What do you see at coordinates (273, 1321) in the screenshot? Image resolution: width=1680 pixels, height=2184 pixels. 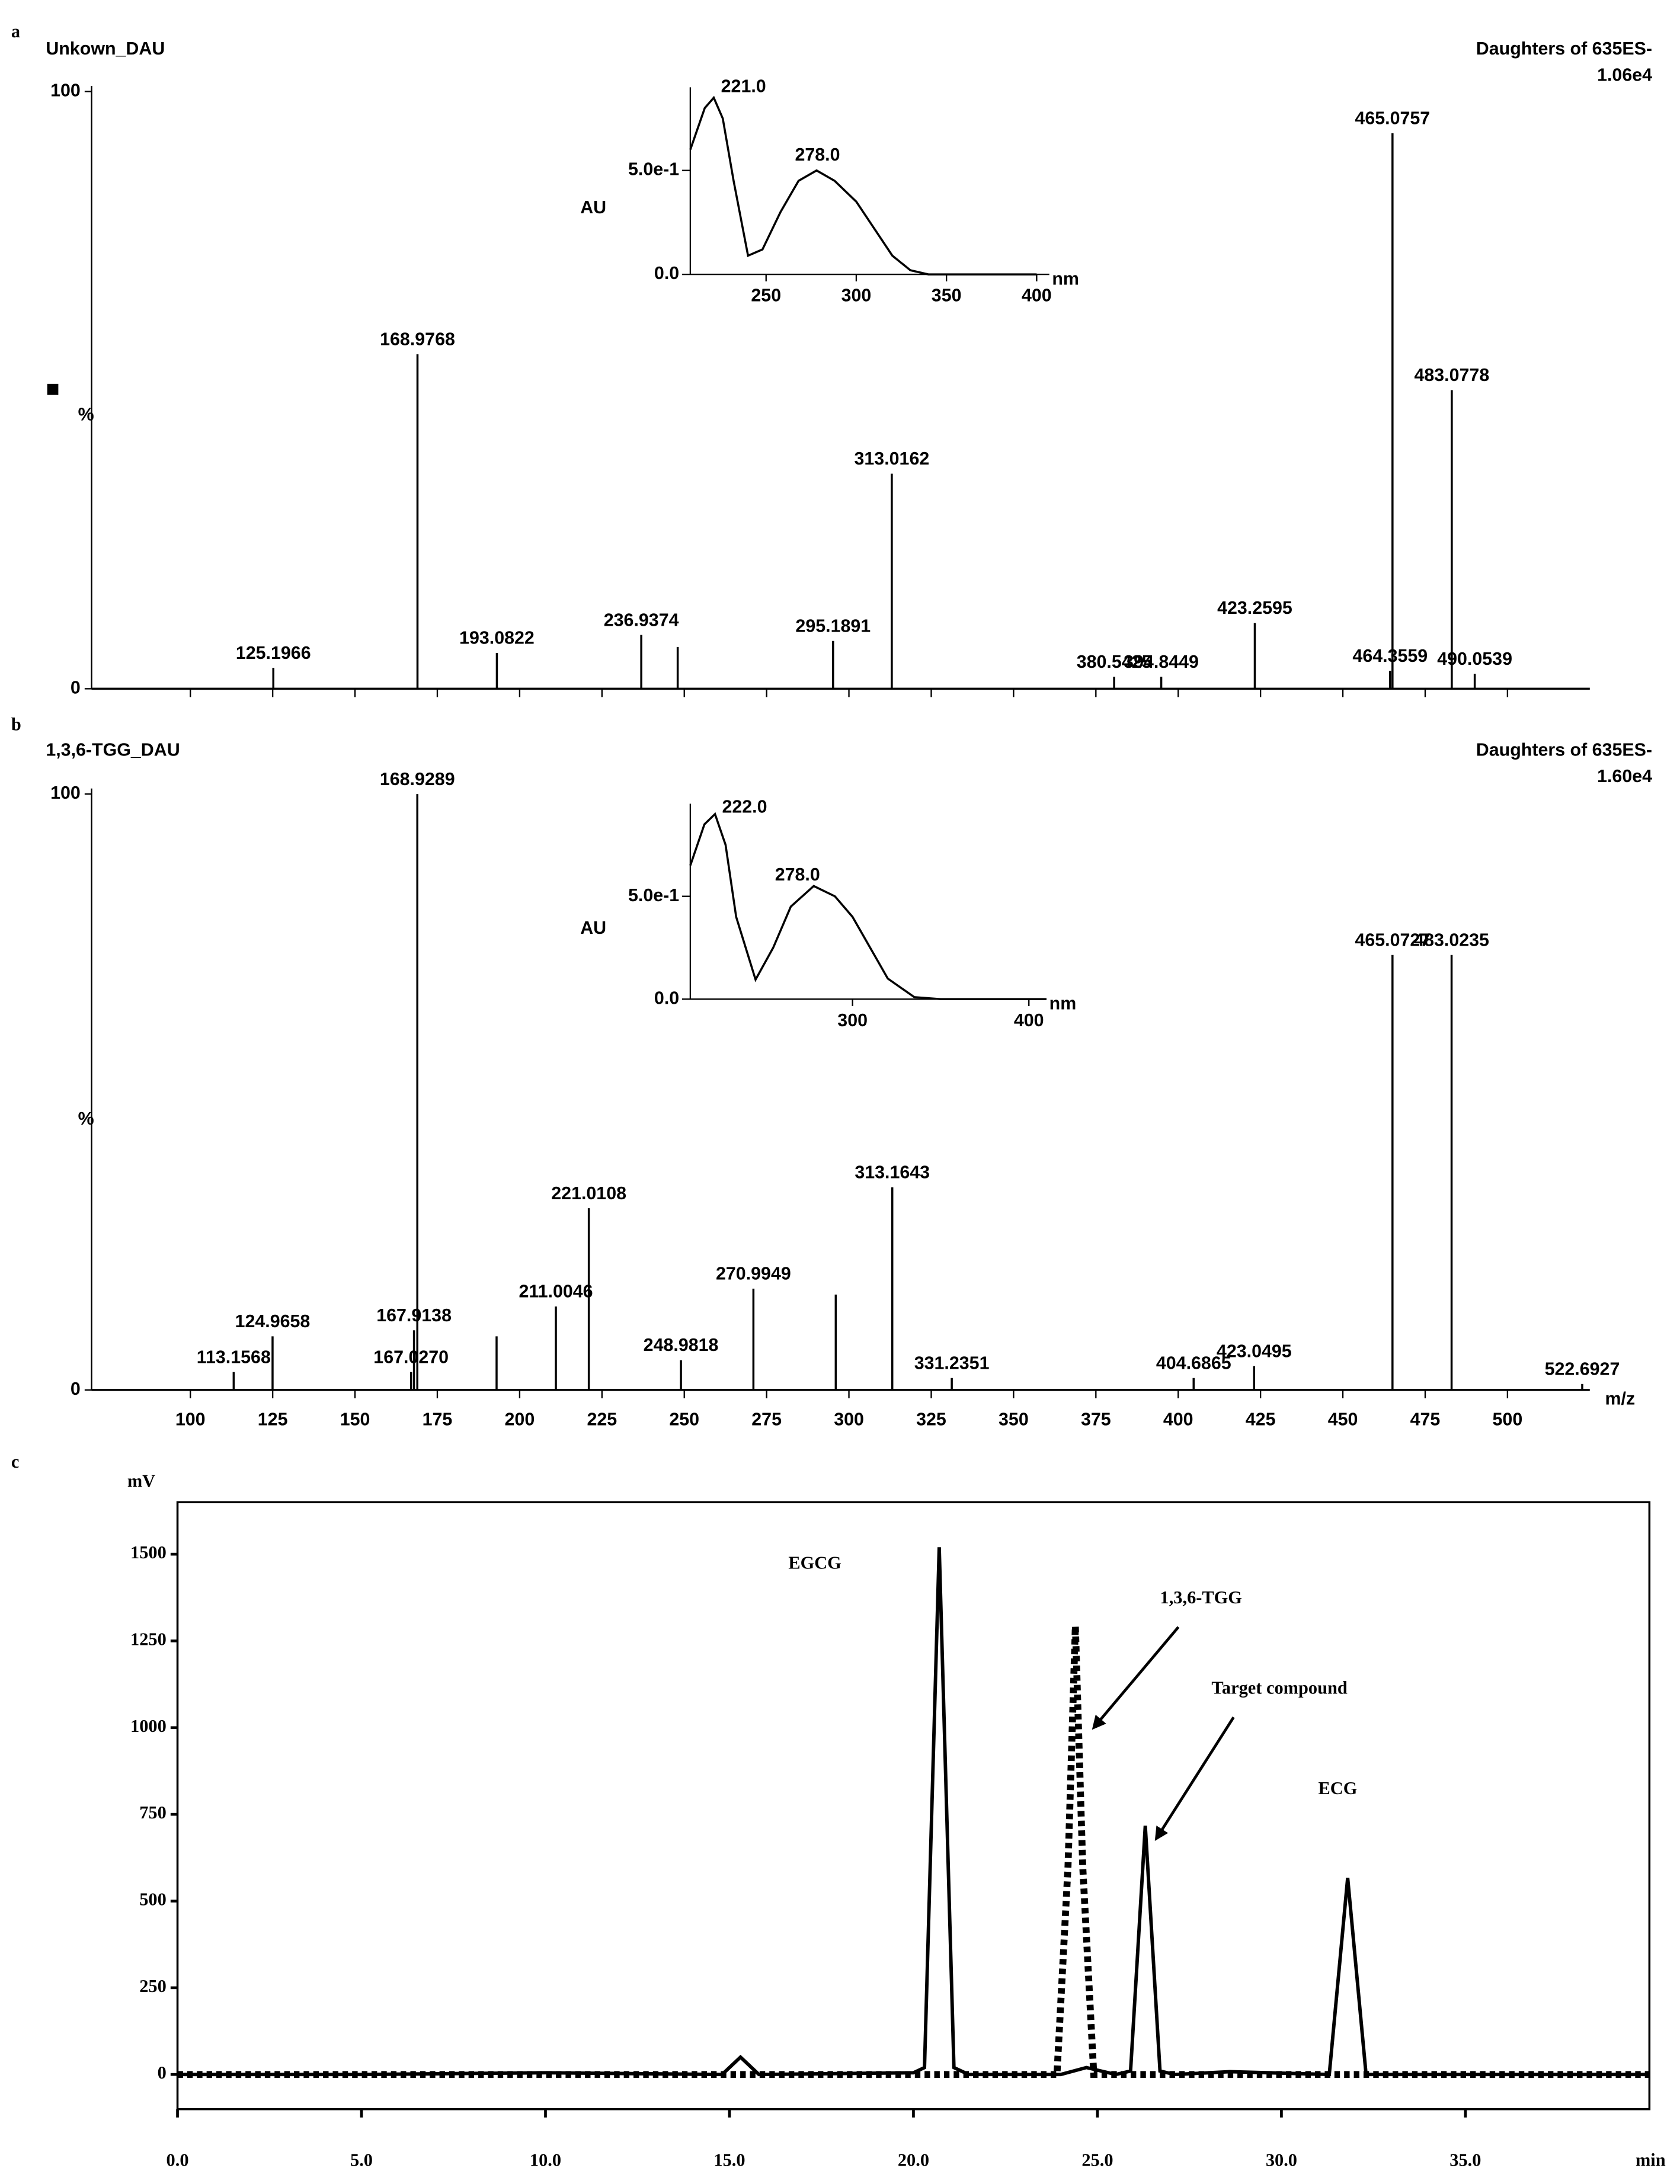 I see `peak-label: 124.9658` at bounding box center [273, 1321].